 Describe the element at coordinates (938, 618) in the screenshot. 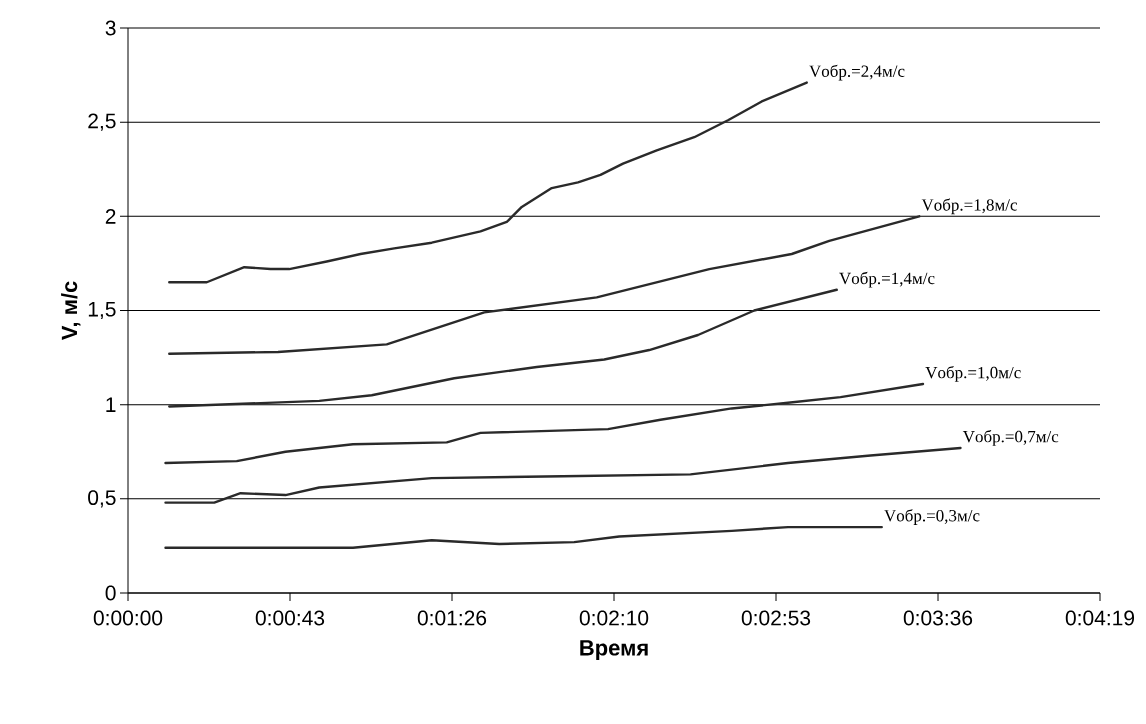

I see `x-tick-label: 0:03:36` at that location.